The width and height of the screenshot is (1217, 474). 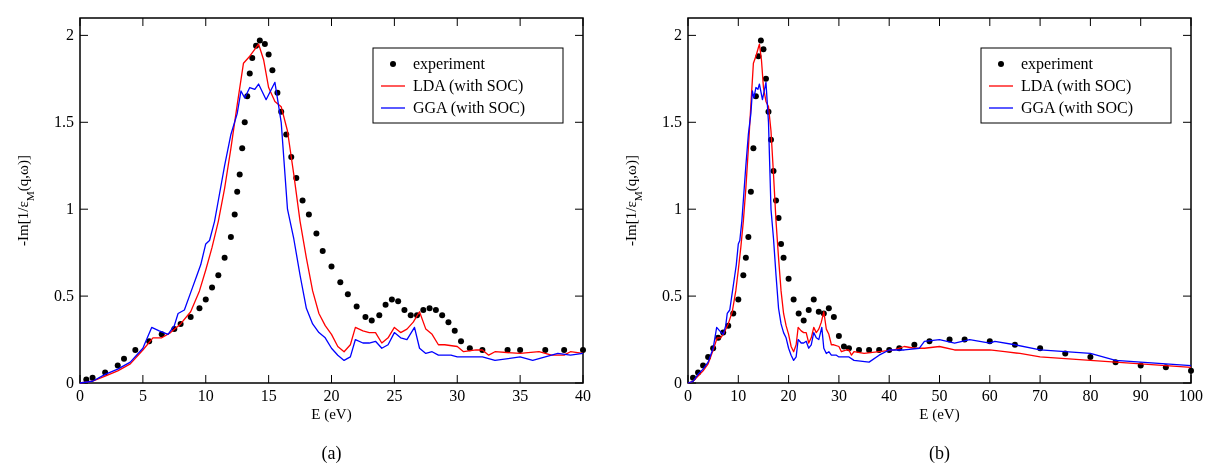 I want to click on x-tick-label: 15, so click(x=268, y=395).